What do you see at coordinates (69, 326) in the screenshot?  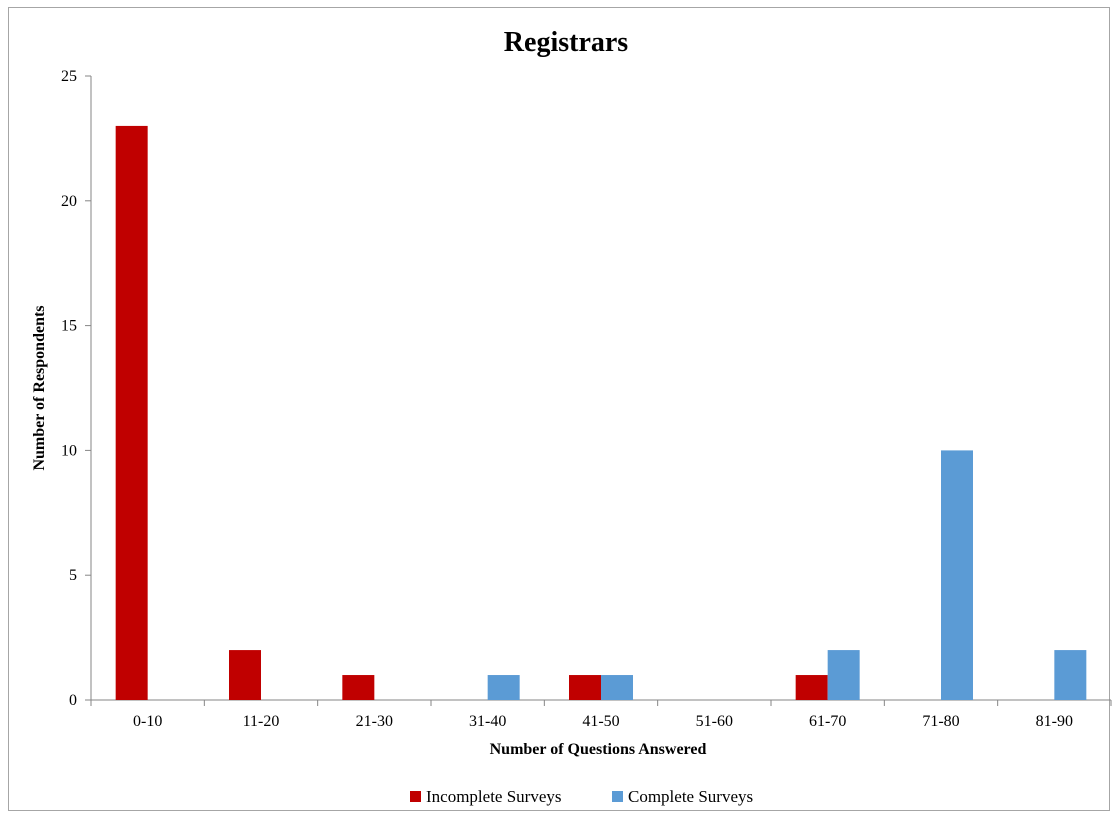 I see `y-tick-label: 15` at bounding box center [69, 326].